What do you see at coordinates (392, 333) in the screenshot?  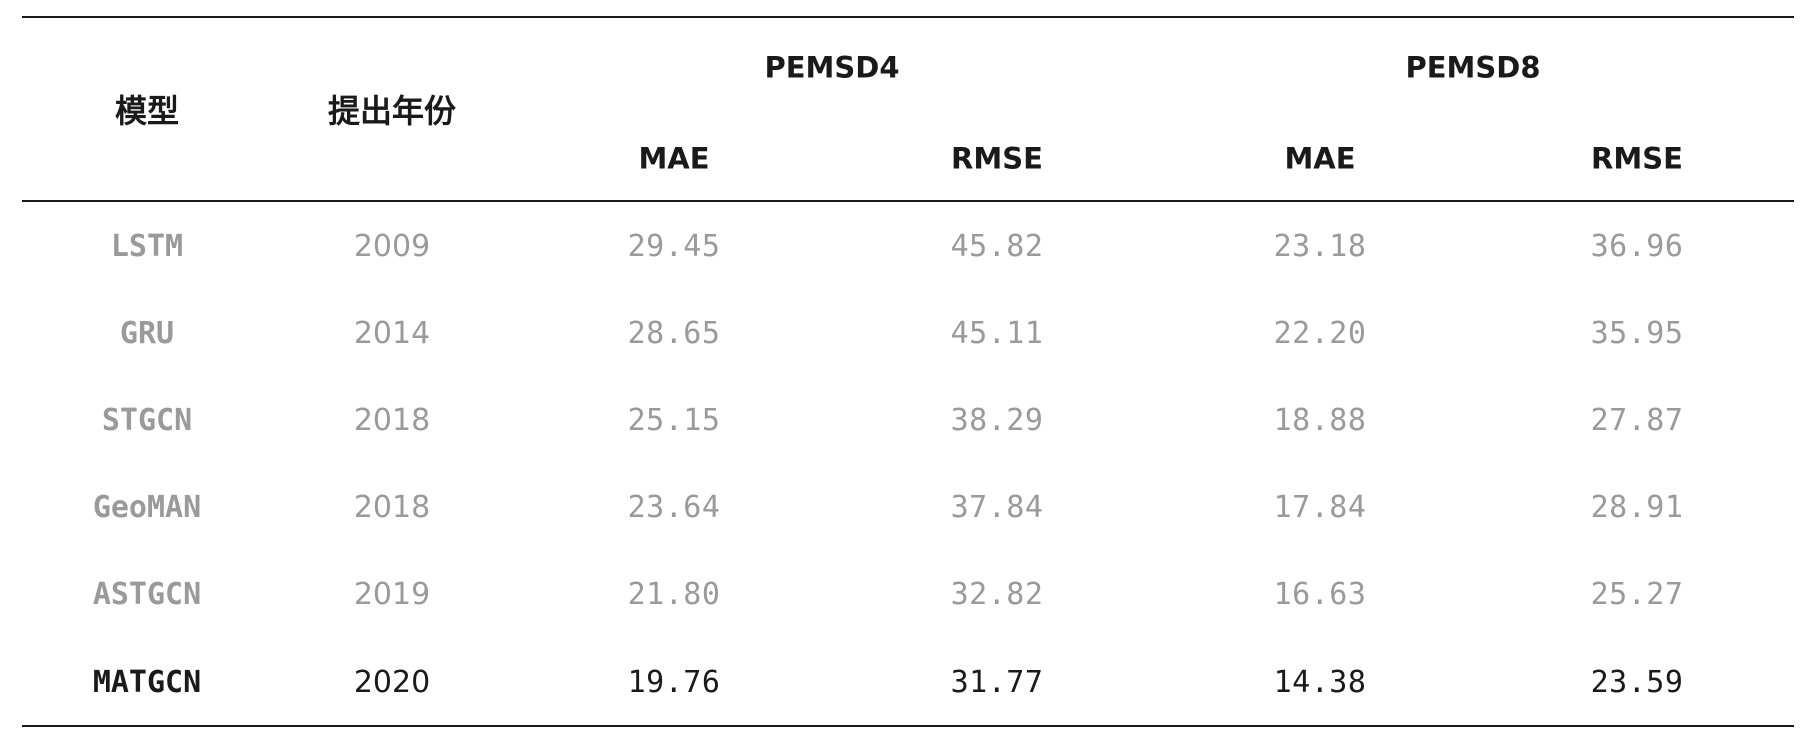 I see `table-row-year: 2014` at bounding box center [392, 333].